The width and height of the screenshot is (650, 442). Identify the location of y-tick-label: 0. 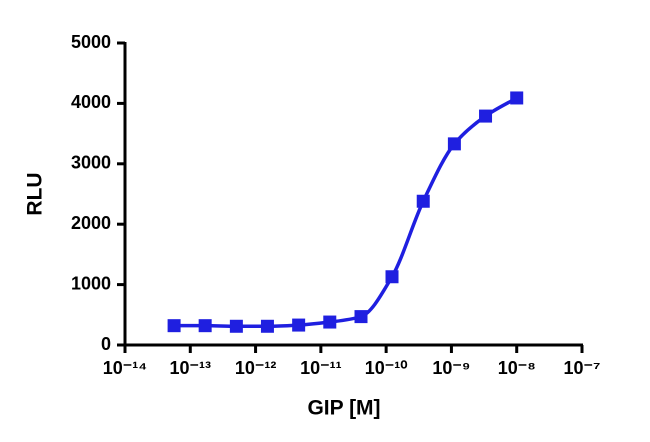
(106, 344).